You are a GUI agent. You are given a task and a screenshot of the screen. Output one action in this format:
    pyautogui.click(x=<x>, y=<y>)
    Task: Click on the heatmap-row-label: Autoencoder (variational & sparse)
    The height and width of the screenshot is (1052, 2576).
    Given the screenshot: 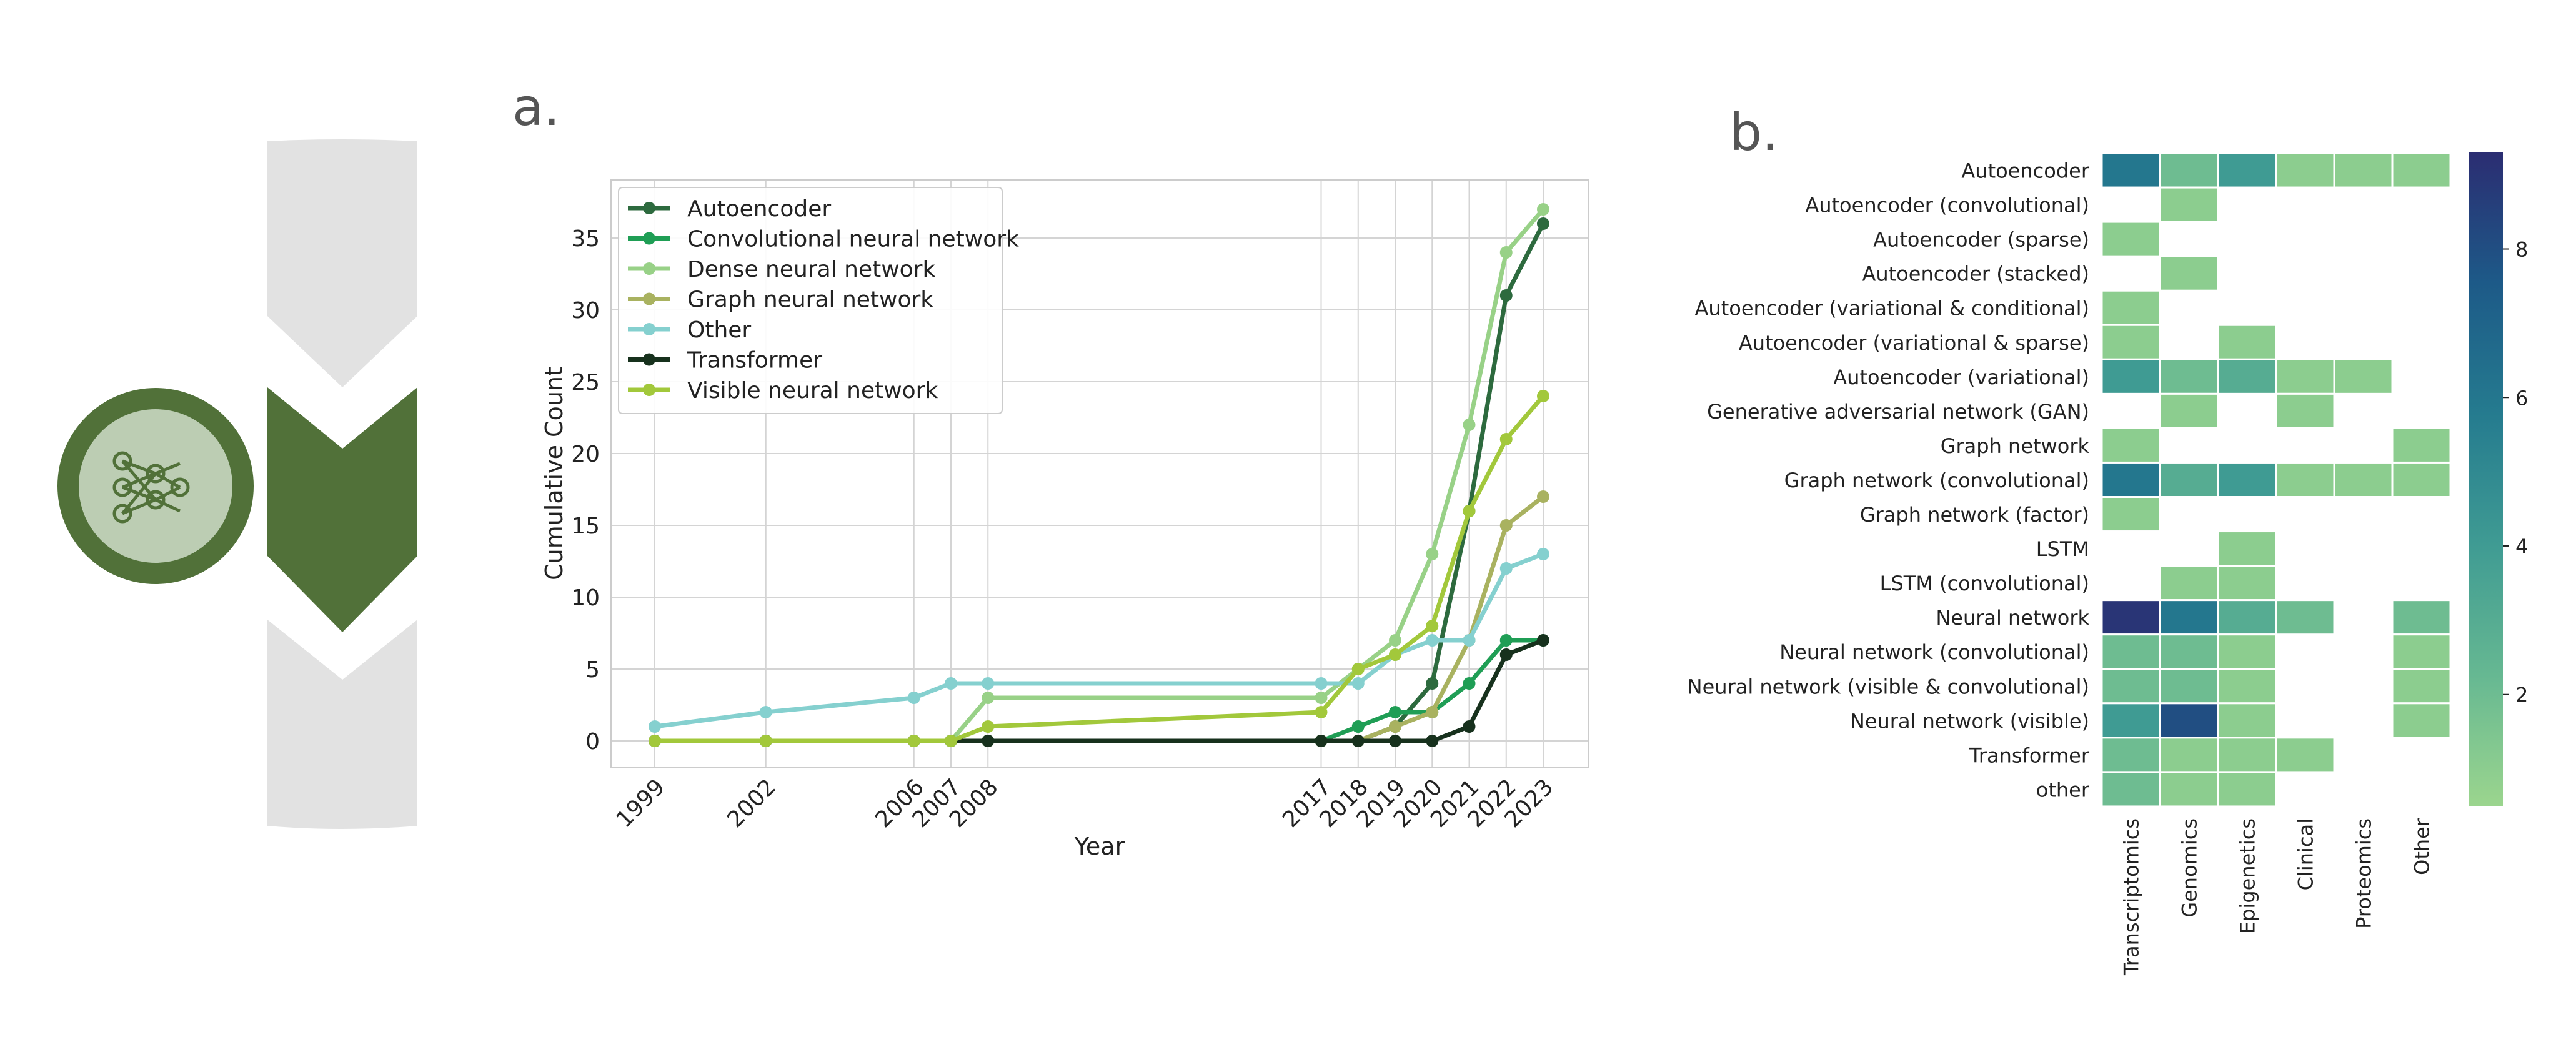 What is the action you would take?
    pyautogui.click(x=1914, y=343)
    